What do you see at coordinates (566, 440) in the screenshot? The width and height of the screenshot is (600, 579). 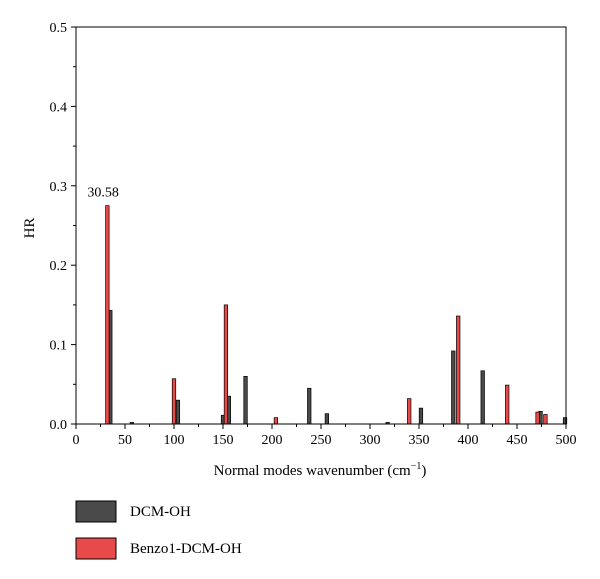 I see `x-tick-label: 500` at bounding box center [566, 440].